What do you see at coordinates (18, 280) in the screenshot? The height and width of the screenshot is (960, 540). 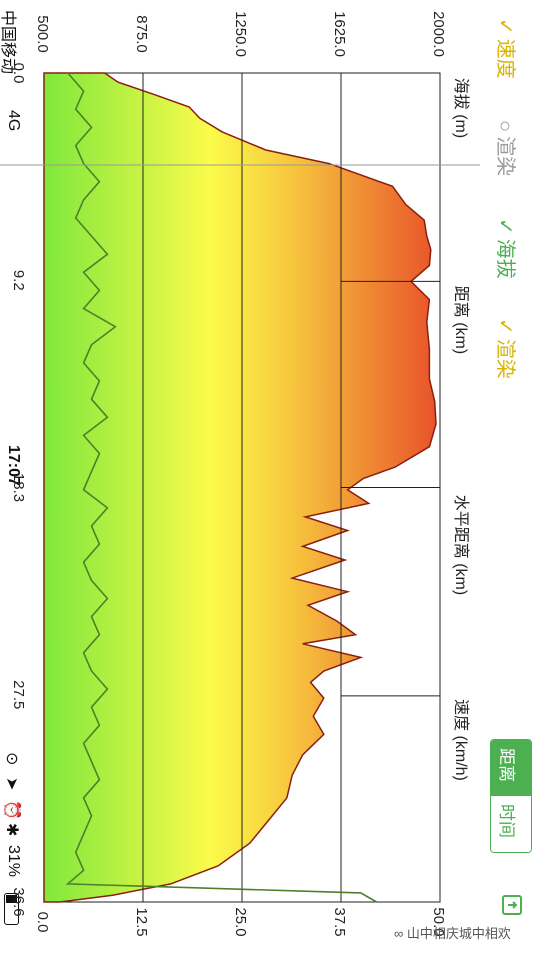 I see `distance-tick-label: 9.2` at bounding box center [18, 280].